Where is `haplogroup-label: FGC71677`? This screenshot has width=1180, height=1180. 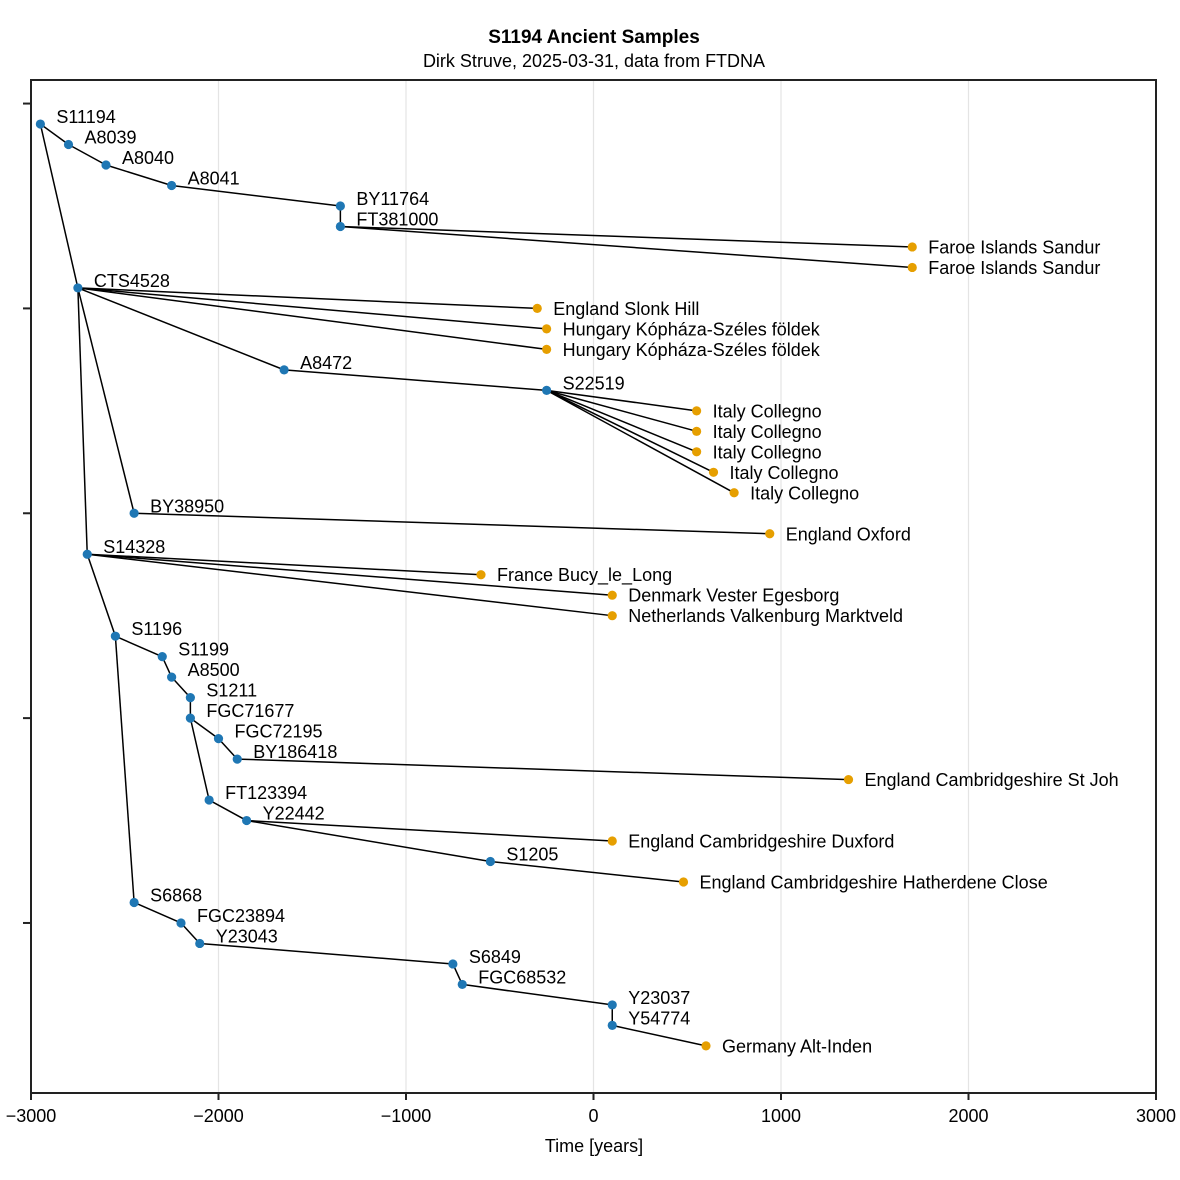
haplogroup-label: FGC71677 is located at coordinates (250, 711).